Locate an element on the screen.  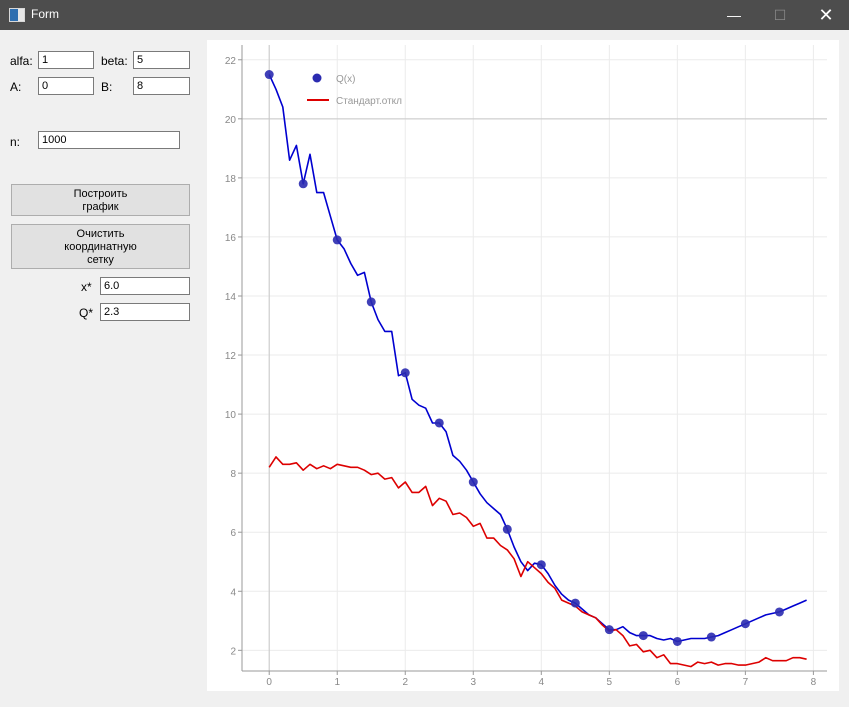
y-tick-label: 22 is located at coordinates (231, 61).